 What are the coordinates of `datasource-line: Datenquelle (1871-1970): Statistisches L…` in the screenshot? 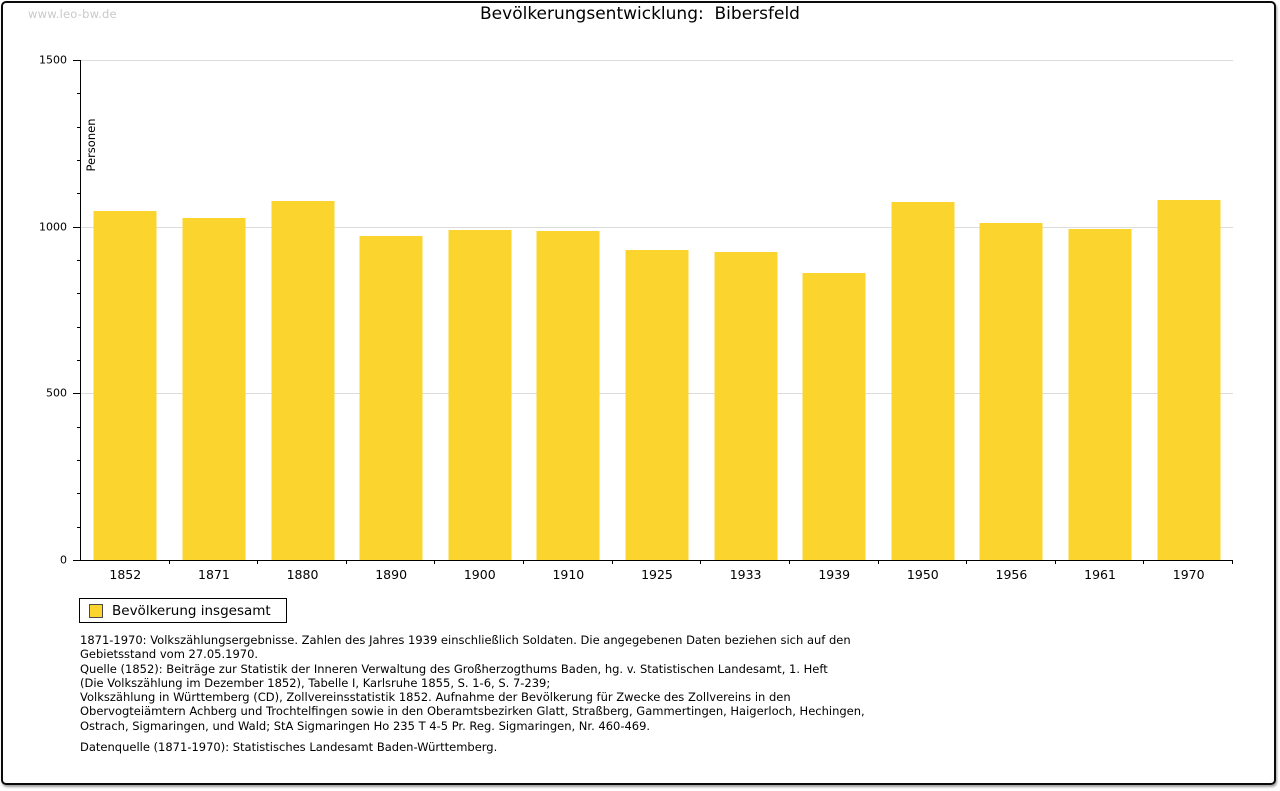 It's located at (289, 747).